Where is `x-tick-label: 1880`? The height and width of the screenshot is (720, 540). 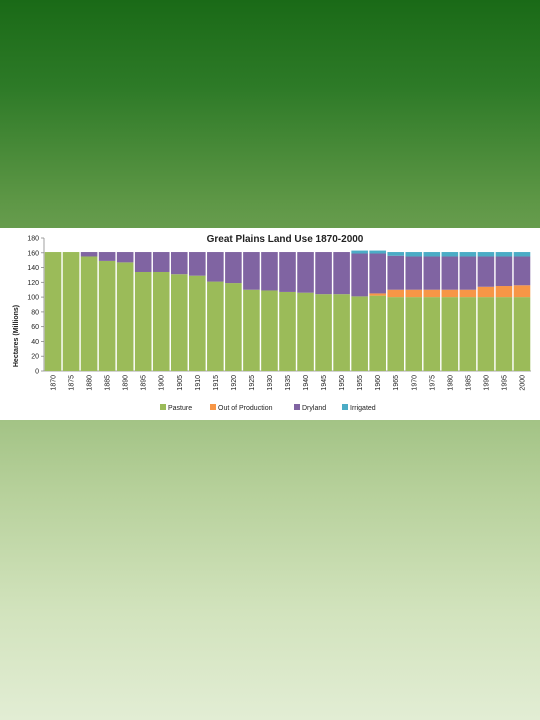 x-tick-label: 1880 is located at coordinates (90, 383).